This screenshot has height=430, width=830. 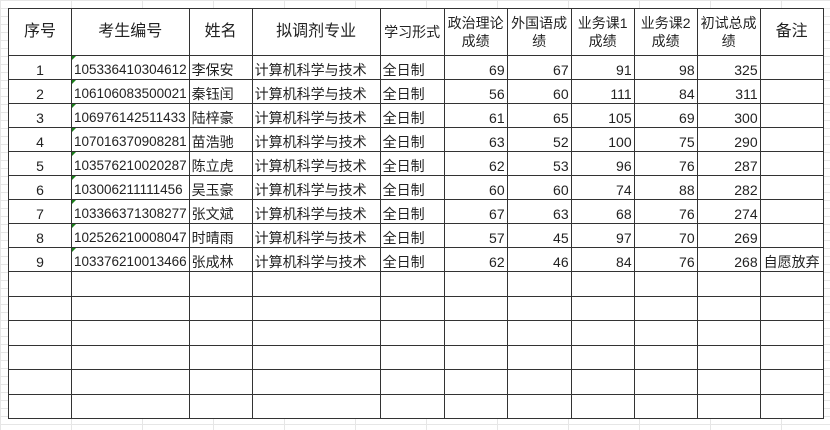 I want to click on cell-course2-score: 75, so click(x=665, y=139).